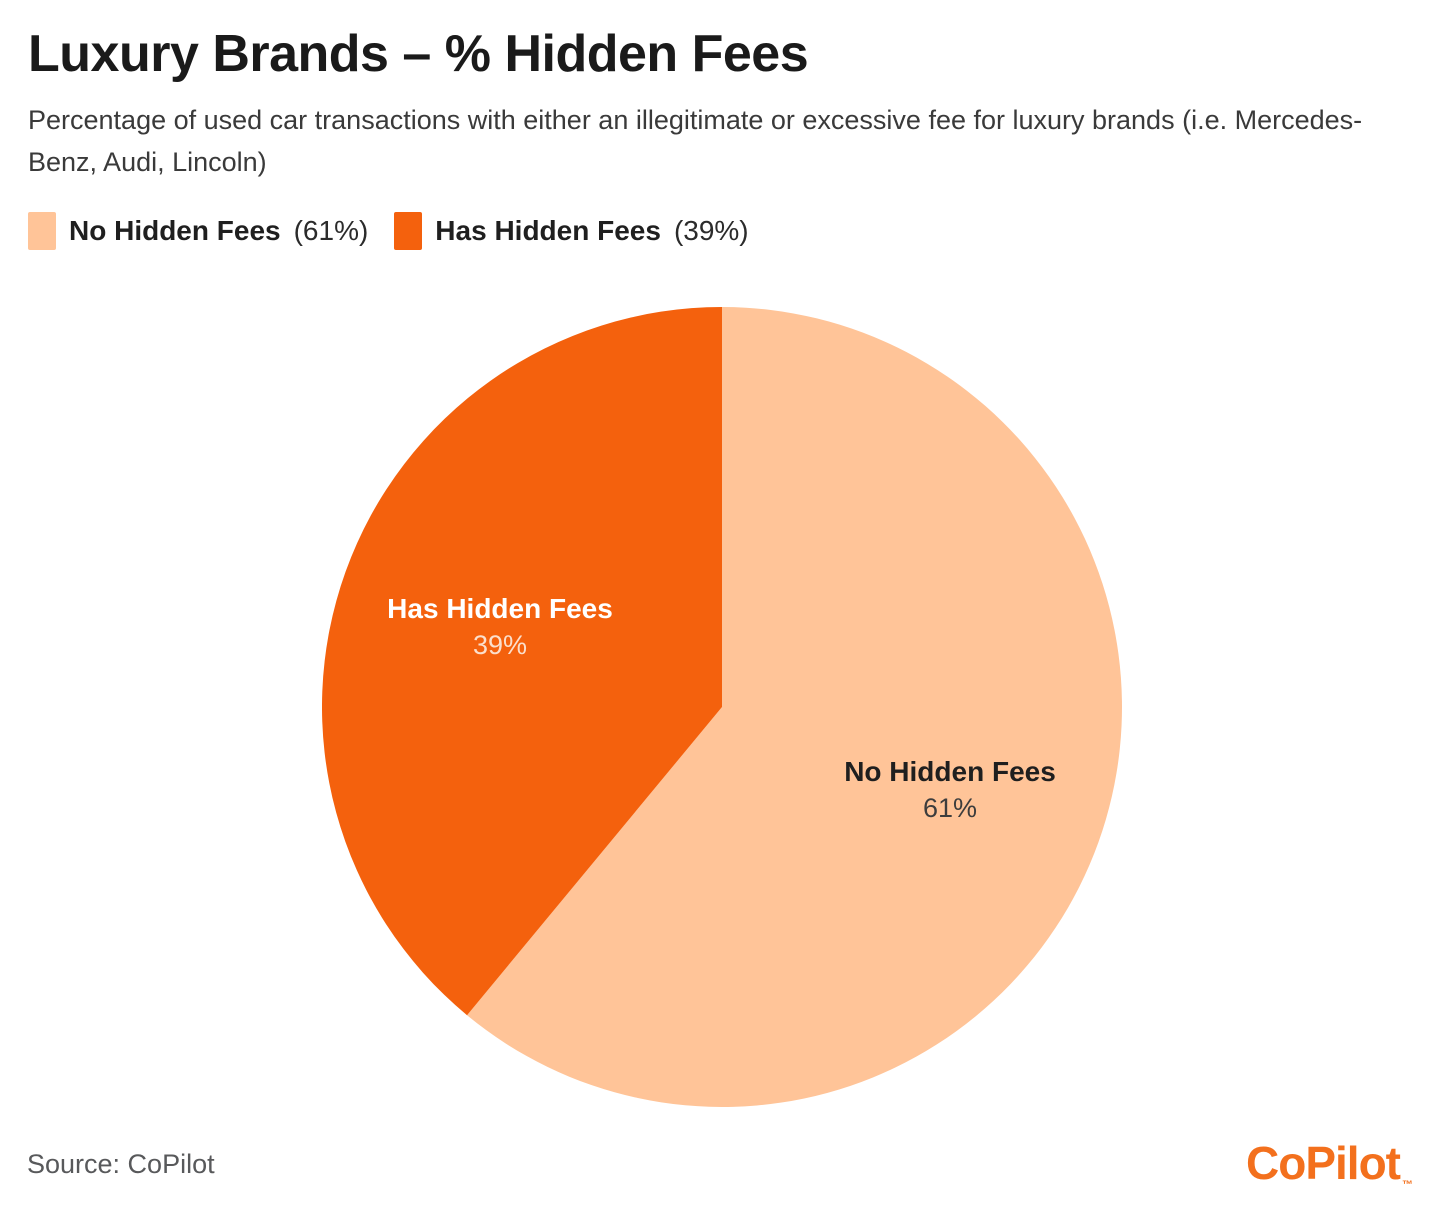  What do you see at coordinates (711, 230) in the screenshot?
I see `legend-value-has-hidden-fees: (39%)` at bounding box center [711, 230].